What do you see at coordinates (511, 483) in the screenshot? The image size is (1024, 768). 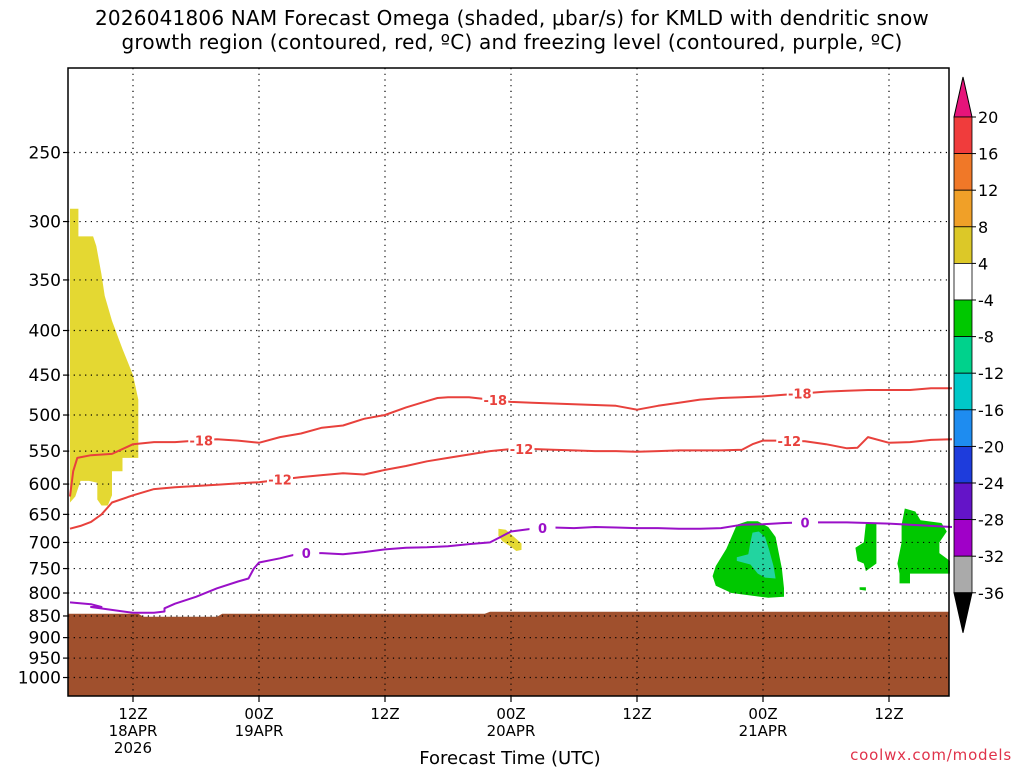 I see `contour-line-minus12` at bounding box center [511, 483].